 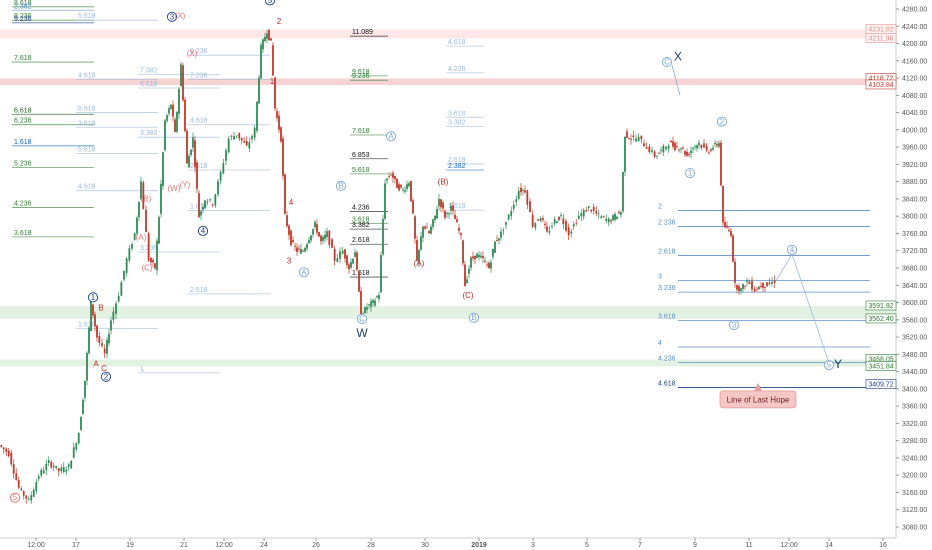 I want to click on time-tick-label: 5, so click(x=587, y=545).